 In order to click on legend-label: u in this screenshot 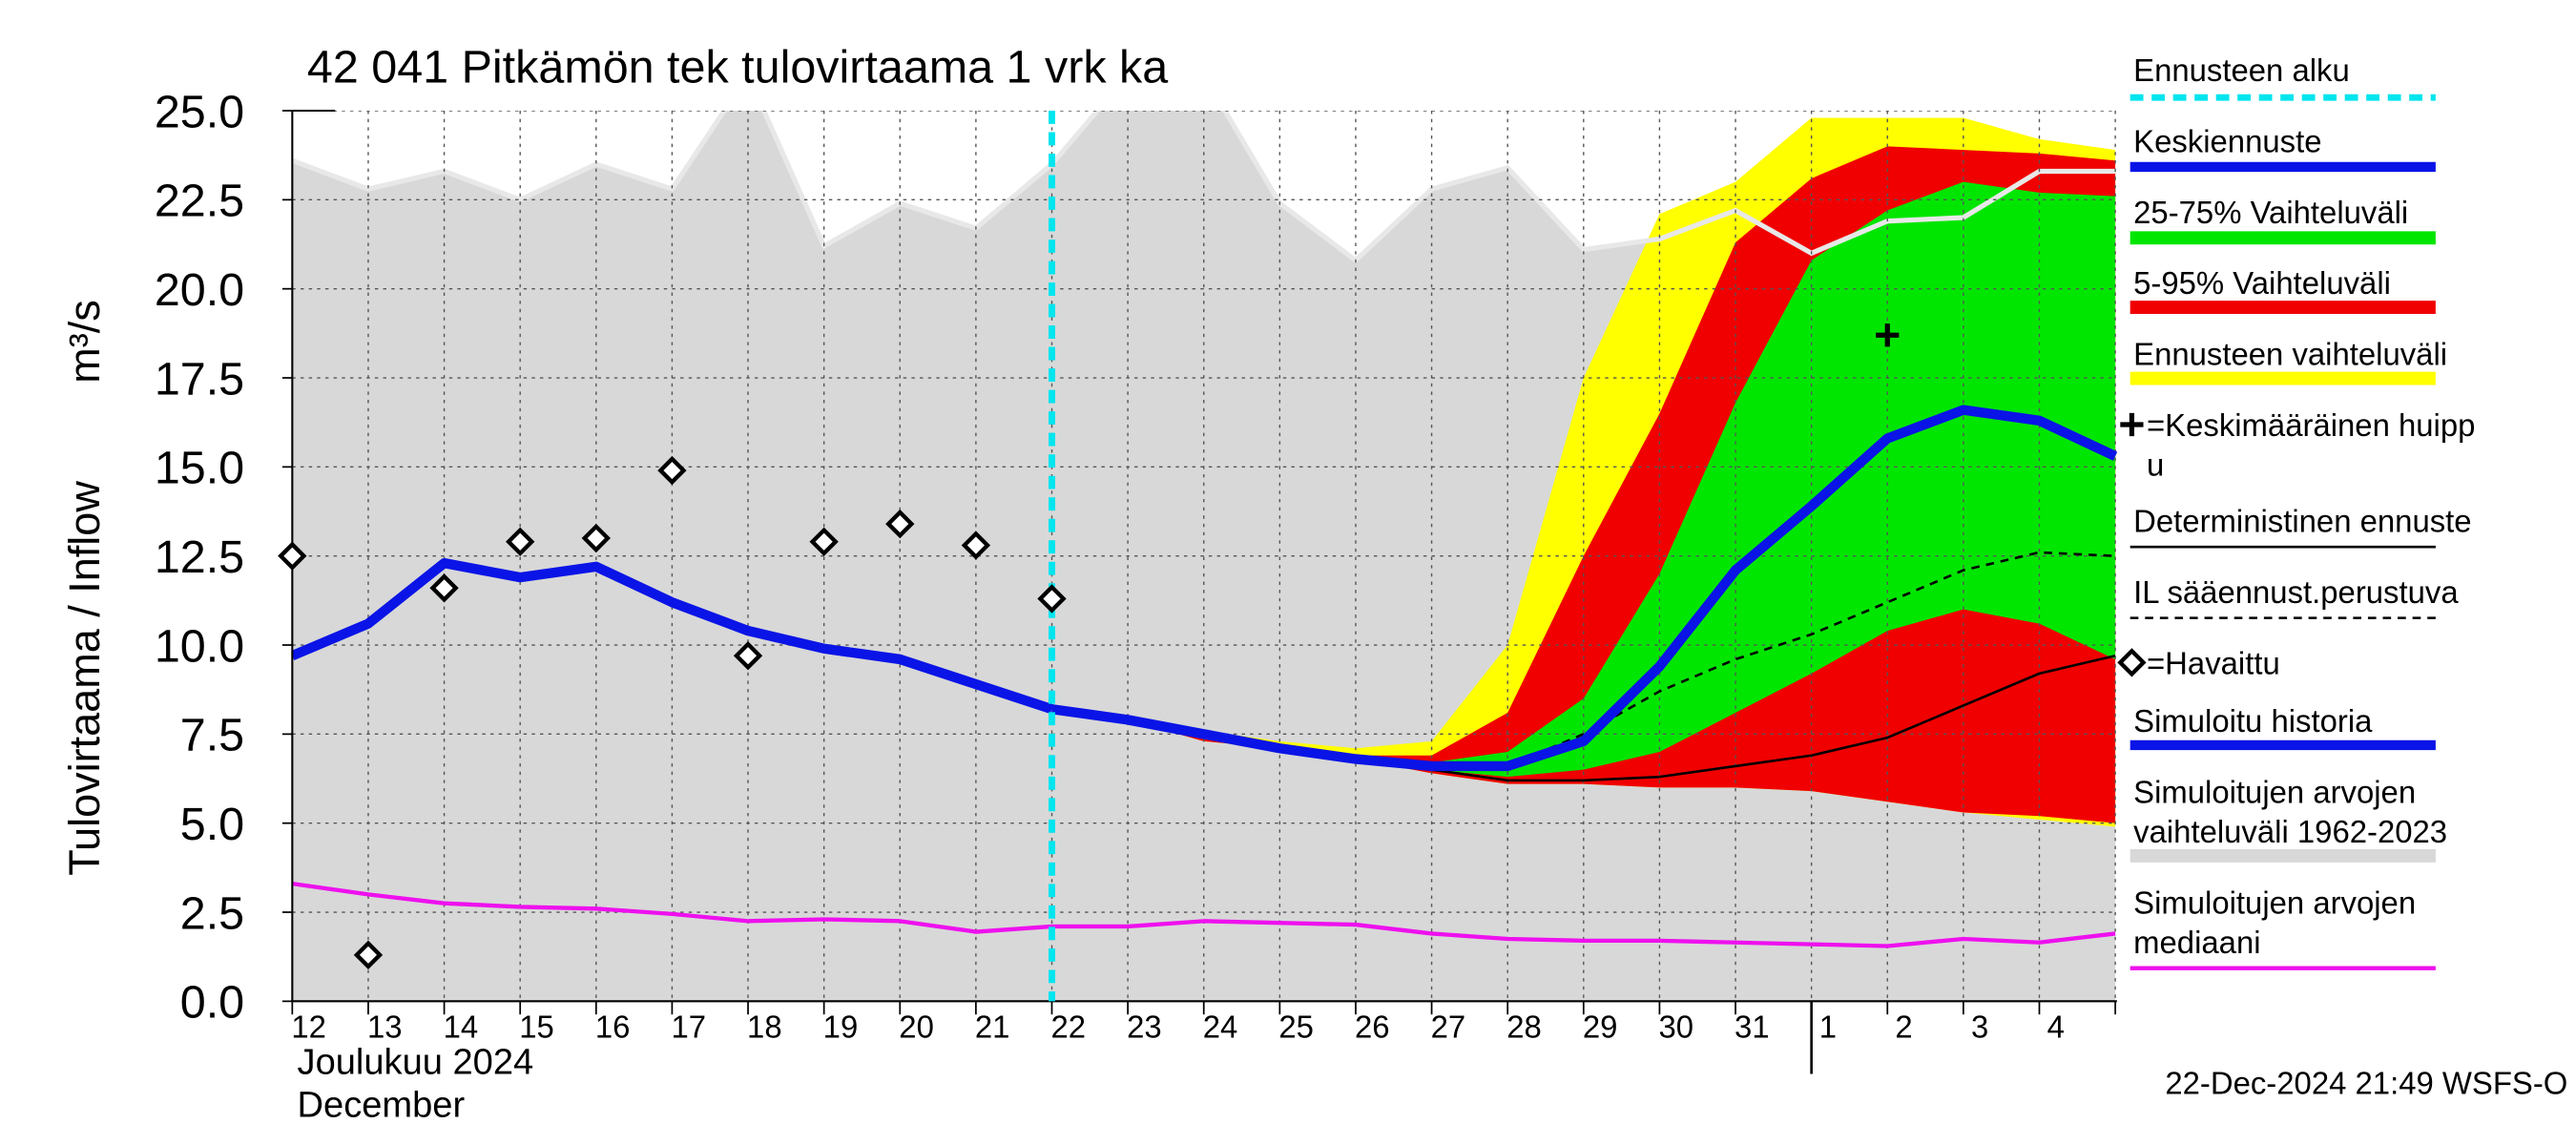, I will do `click(2155, 465)`.